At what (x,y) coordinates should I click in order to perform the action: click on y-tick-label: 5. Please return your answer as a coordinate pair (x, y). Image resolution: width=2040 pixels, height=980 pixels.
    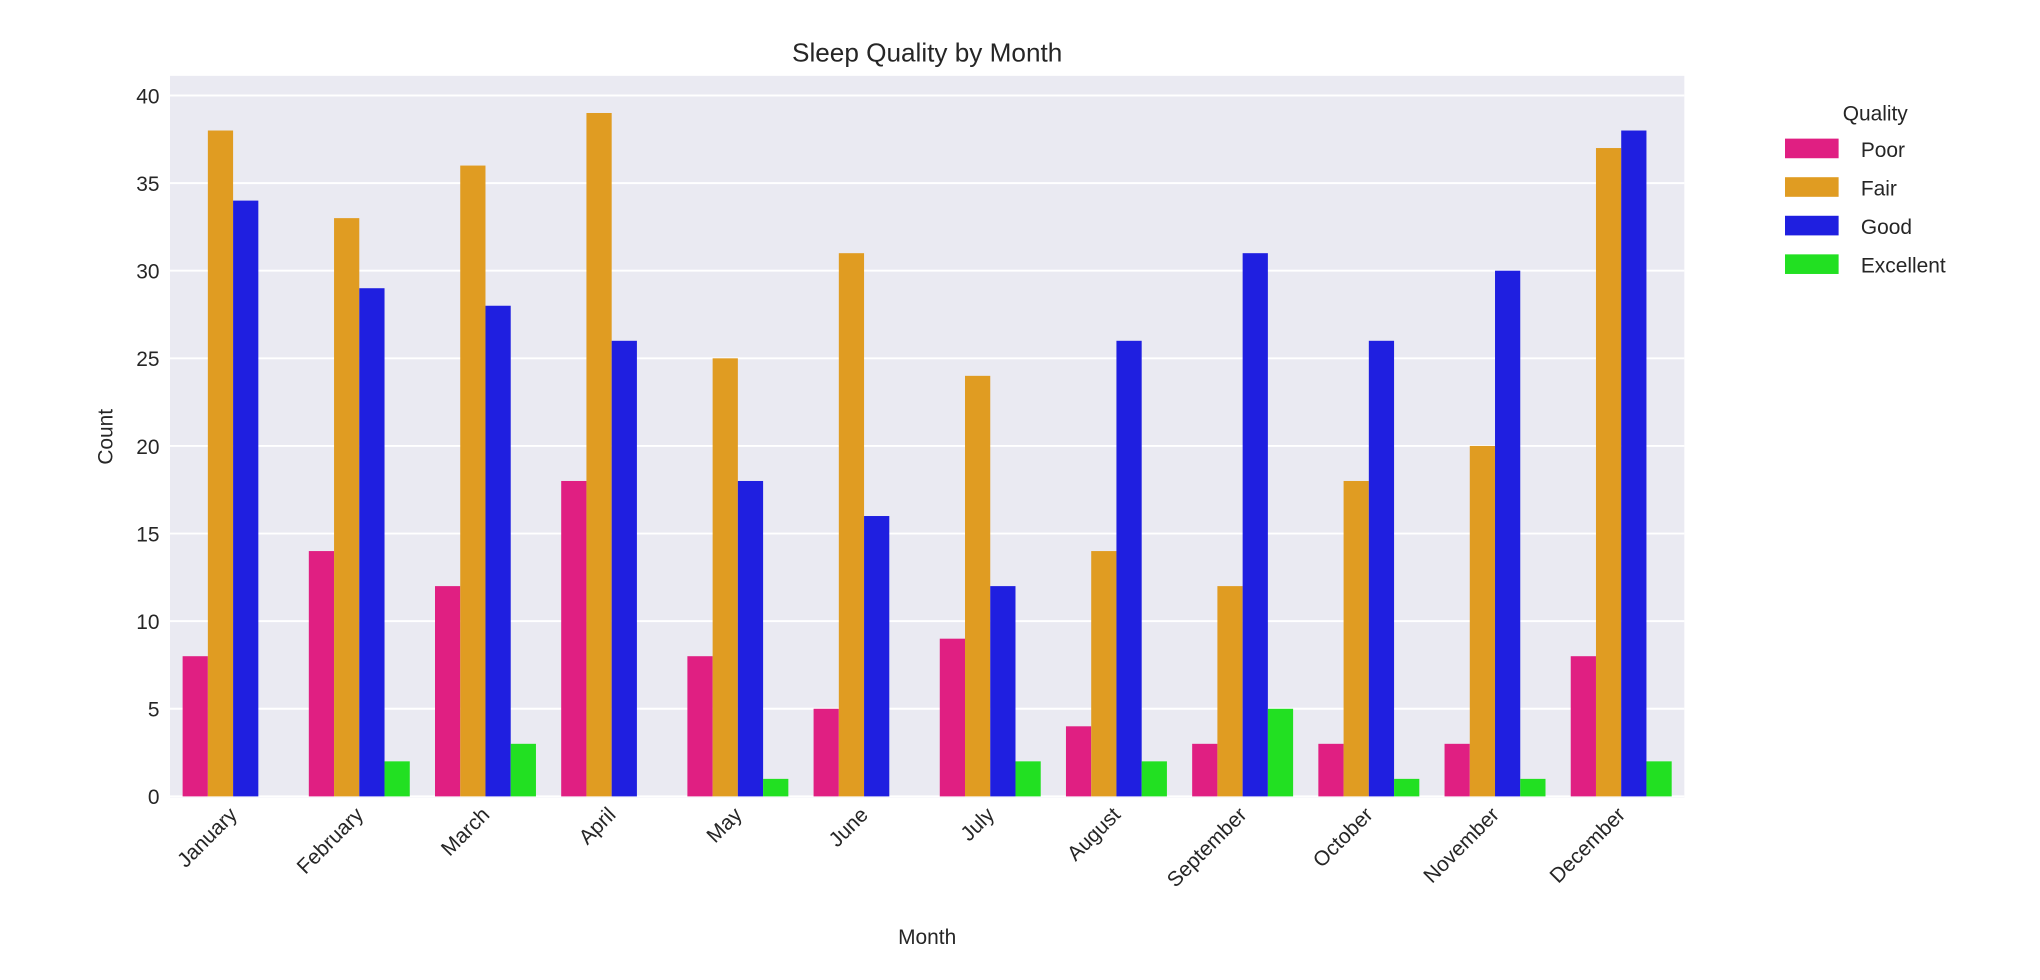
    Looking at the image, I should click on (154, 710).